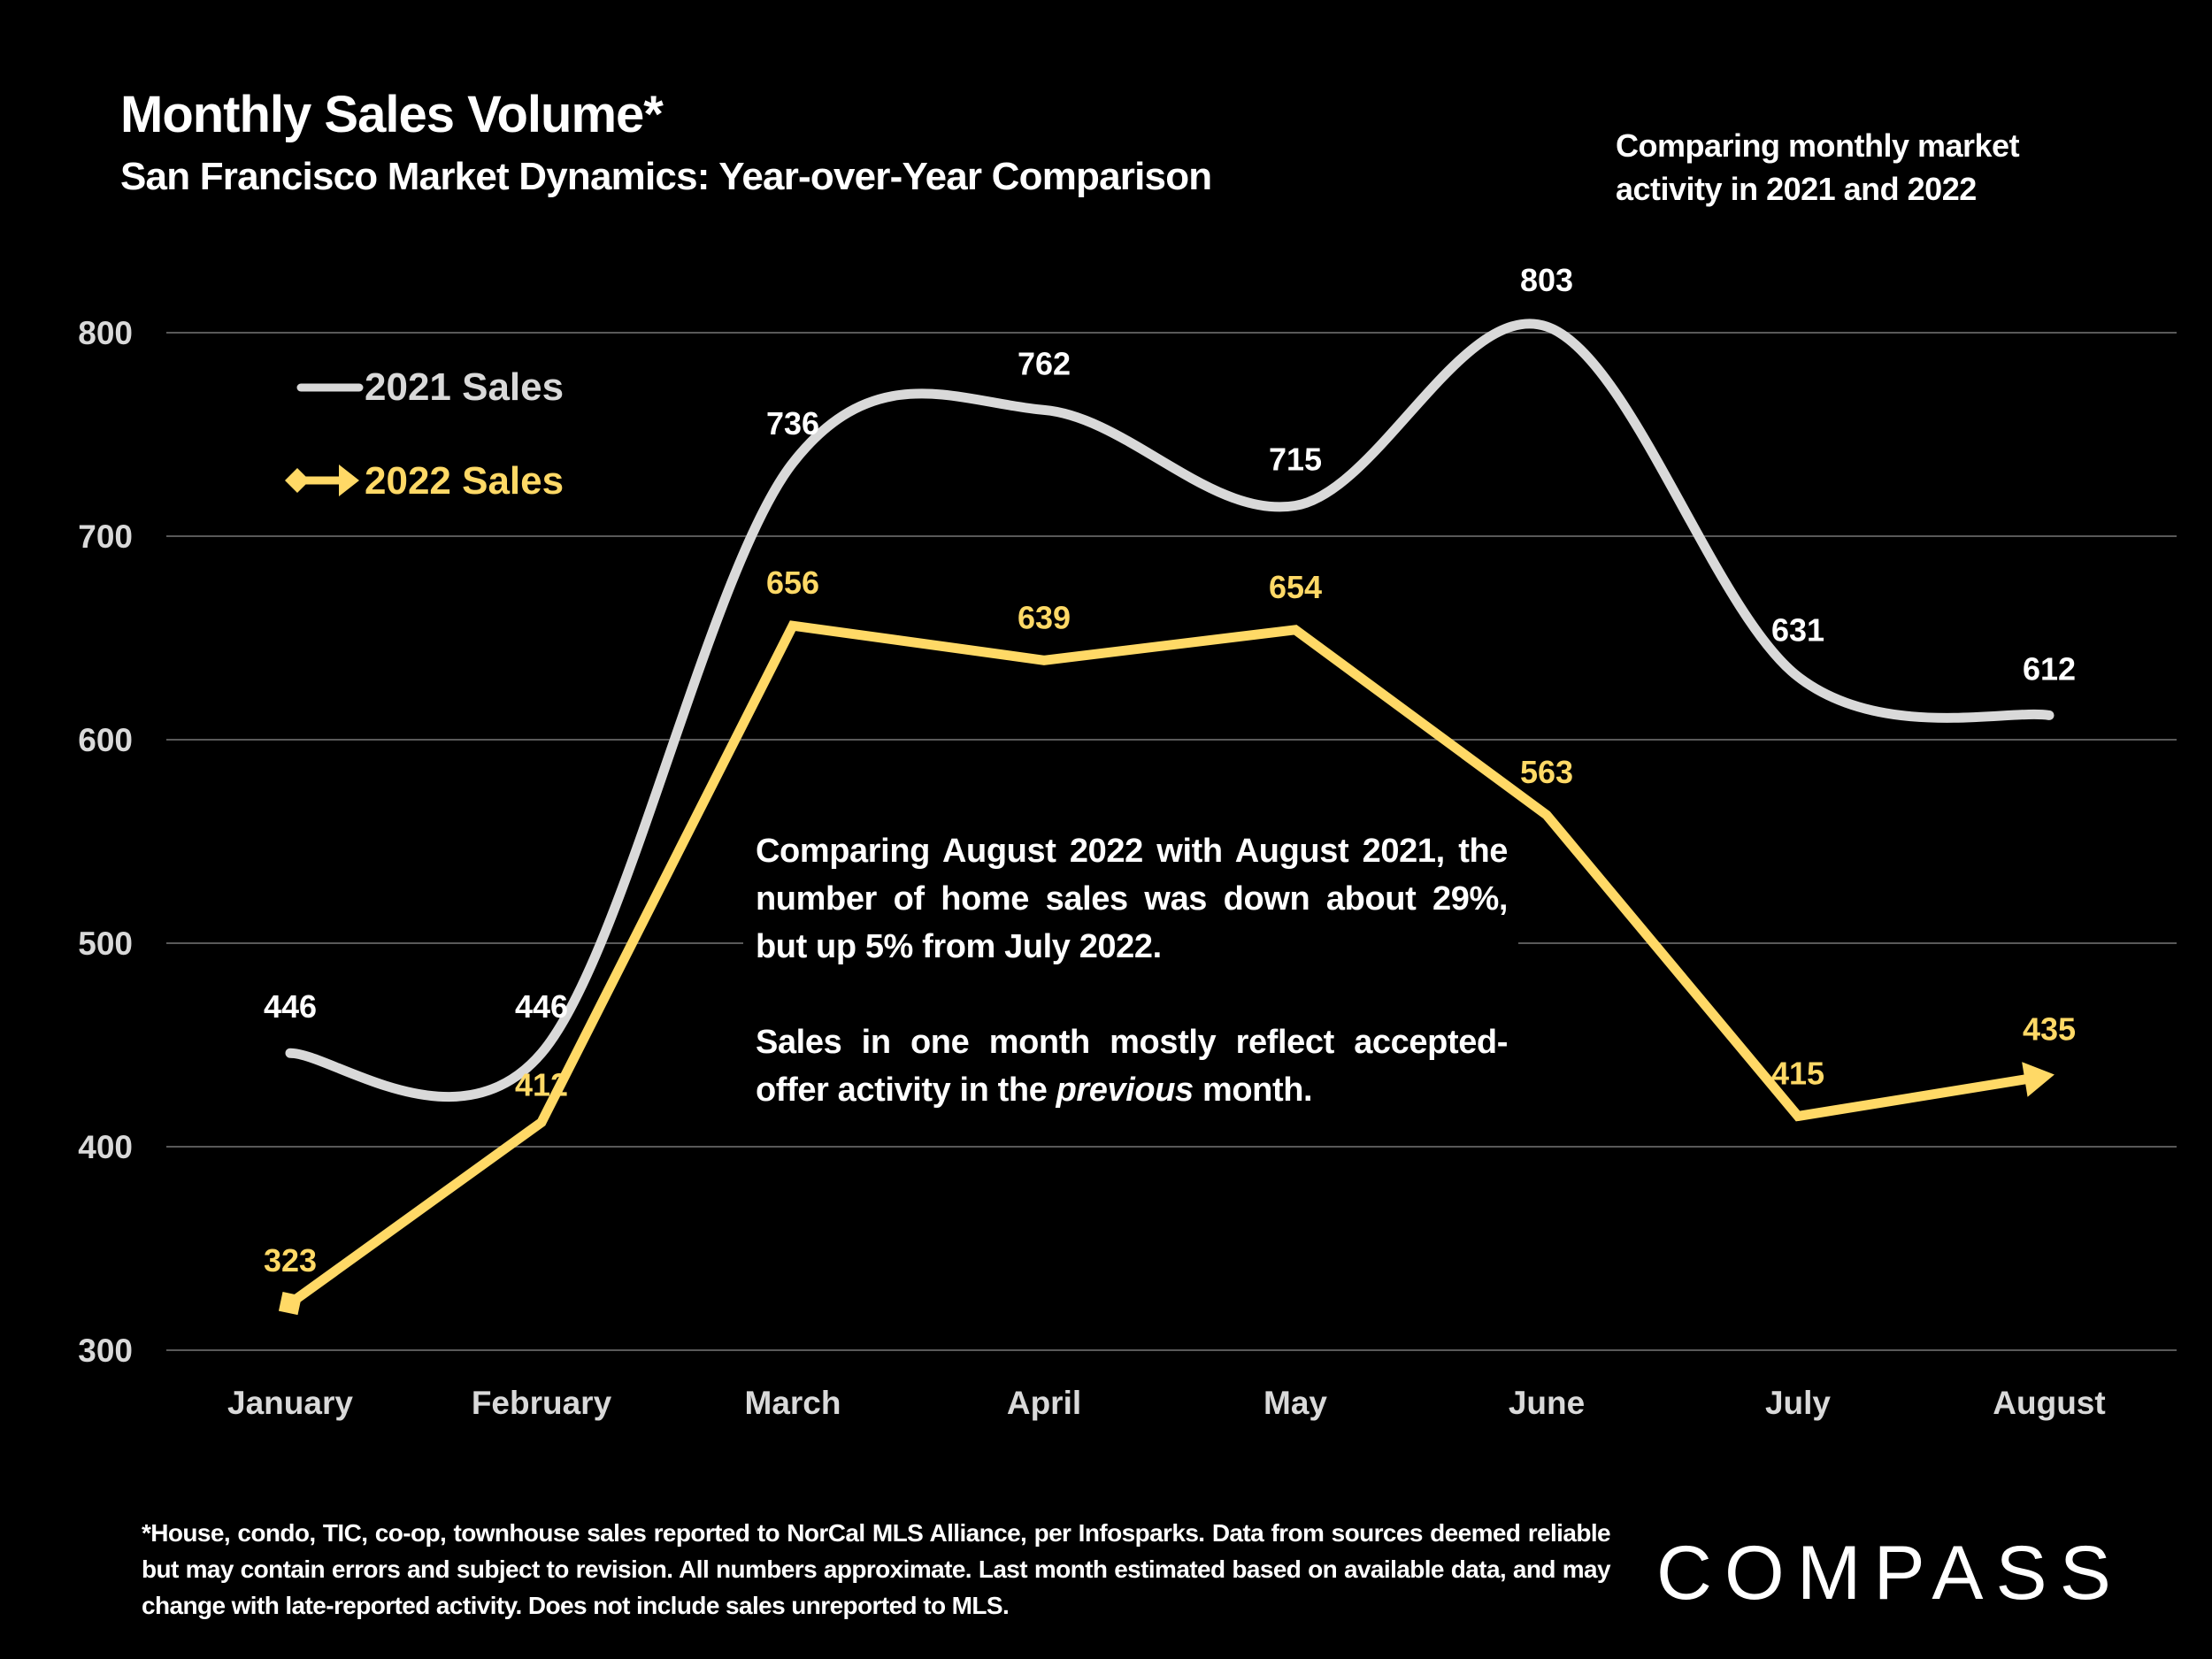  What do you see at coordinates (106, 842) in the screenshot?
I see `y-axis-ticks: 300 400 500 600 700 800` at bounding box center [106, 842].